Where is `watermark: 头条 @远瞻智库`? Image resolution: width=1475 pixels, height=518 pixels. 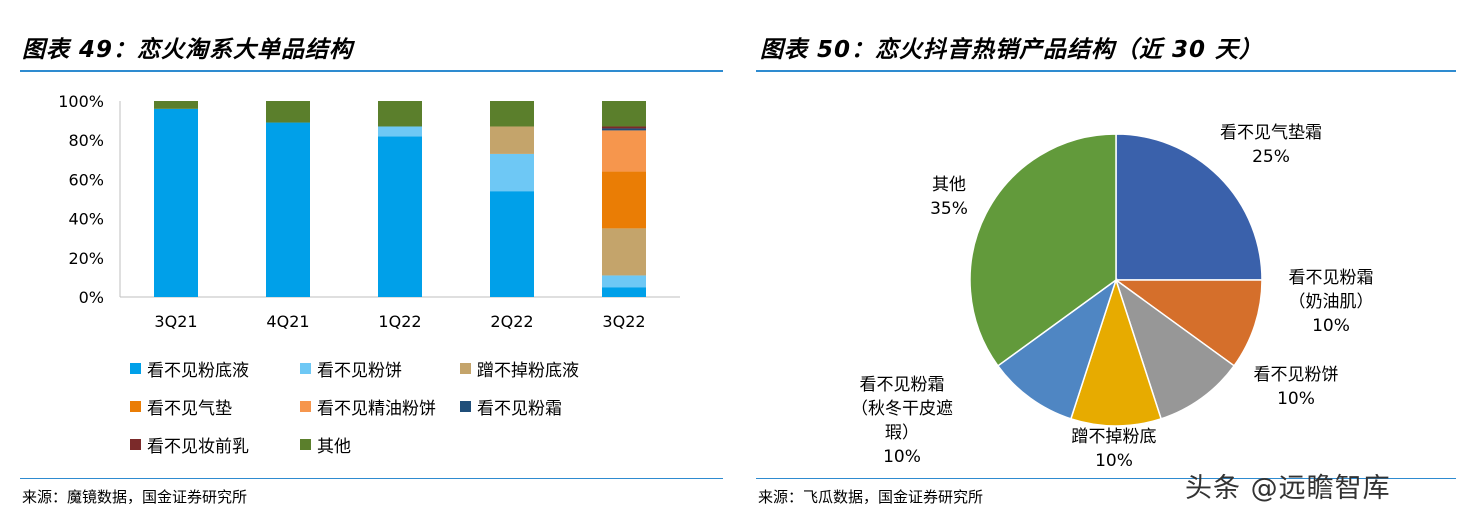
watermark: 头条 @远瞻智库 is located at coordinates (1288, 488).